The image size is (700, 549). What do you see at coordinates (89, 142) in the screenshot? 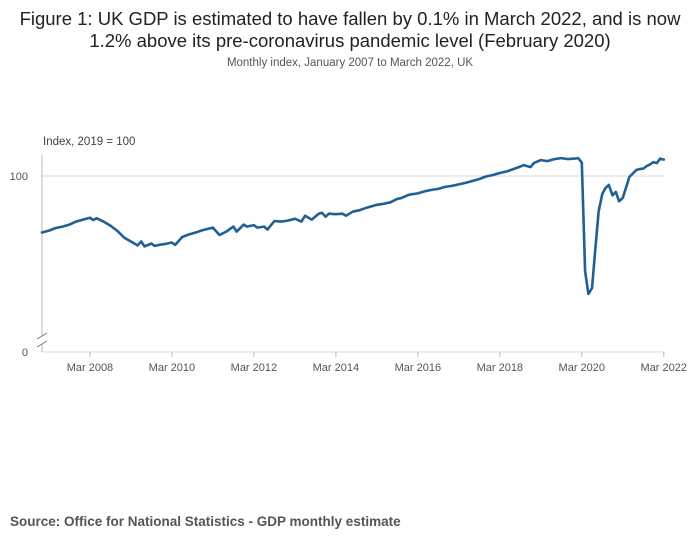
I see `y-axis-label: Index, 2019 = 100` at bounding box center [89, 142].